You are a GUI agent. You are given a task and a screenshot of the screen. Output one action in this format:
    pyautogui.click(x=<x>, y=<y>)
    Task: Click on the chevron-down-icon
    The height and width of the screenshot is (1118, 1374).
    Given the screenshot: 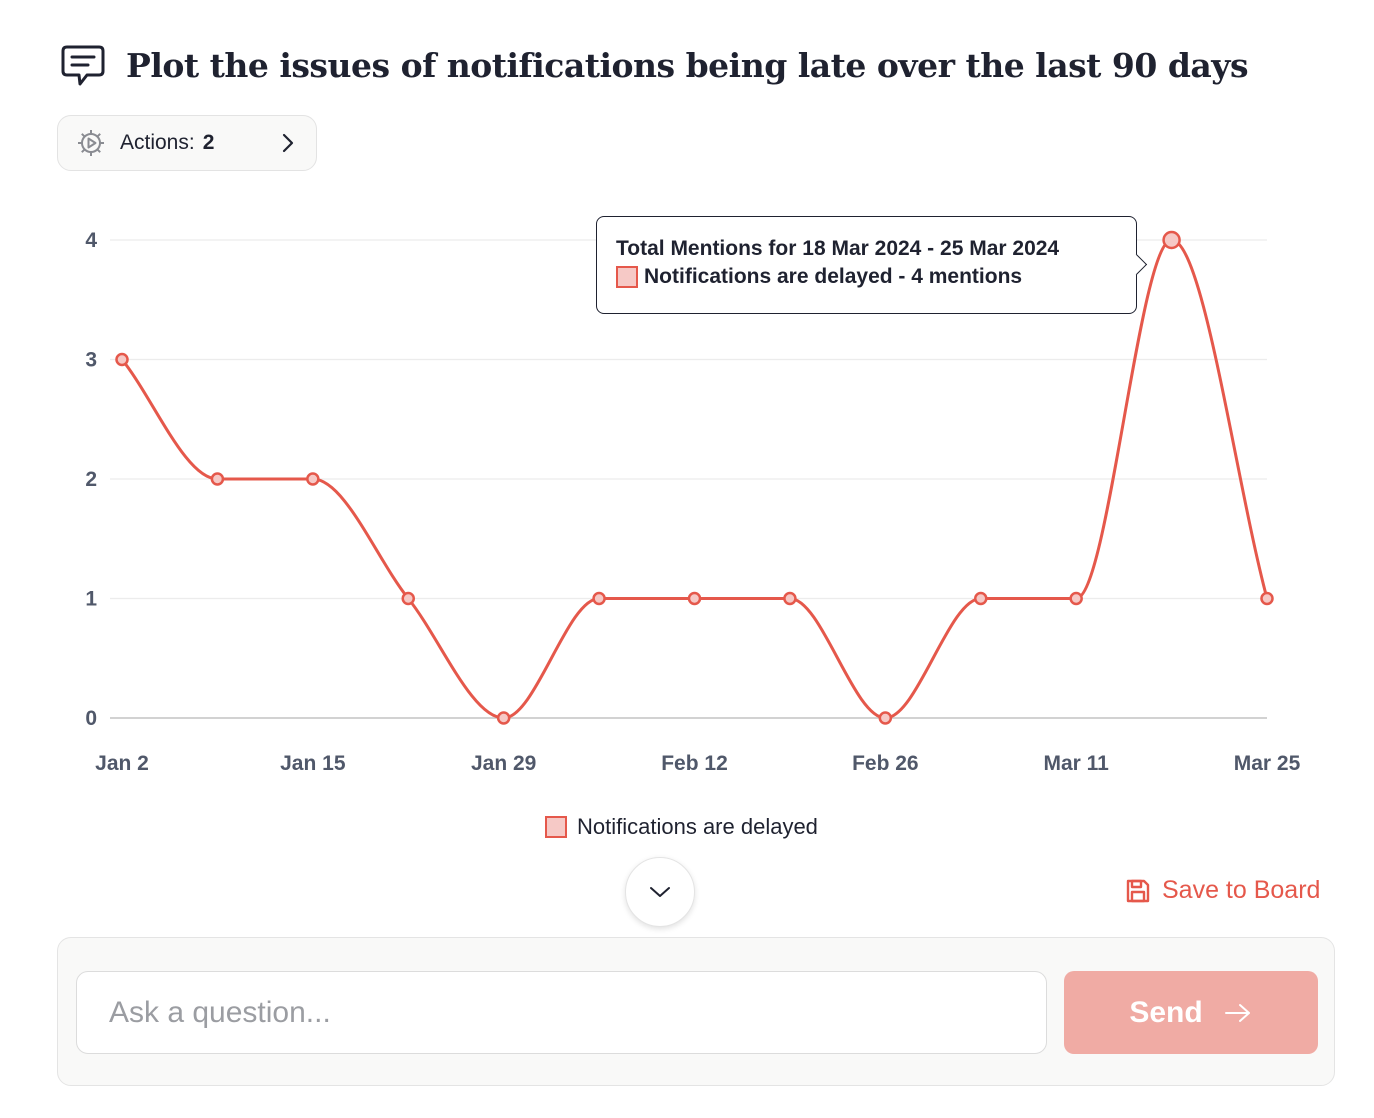 What is the action you would take?
    pyautogui.click(x=660, y=892)
    